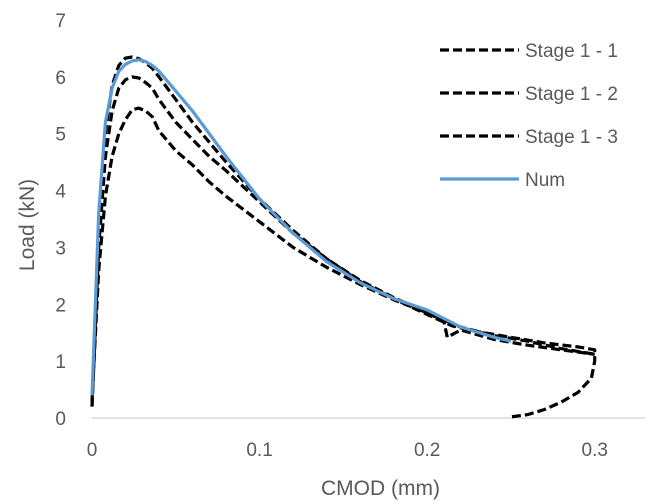 This screenshot has height=504, width=661. Describe the element at coordinates (60, 21) in the screenshot. I see `y-tick-label: 7` at that location.